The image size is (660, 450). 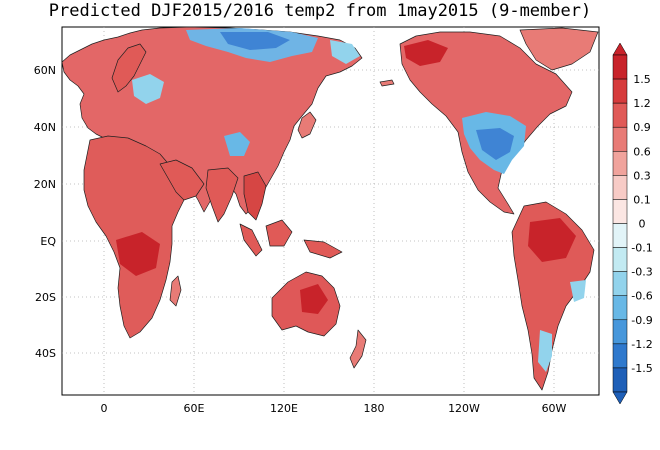 I want to click on australia-warm-core, so click(x=314, y=299).